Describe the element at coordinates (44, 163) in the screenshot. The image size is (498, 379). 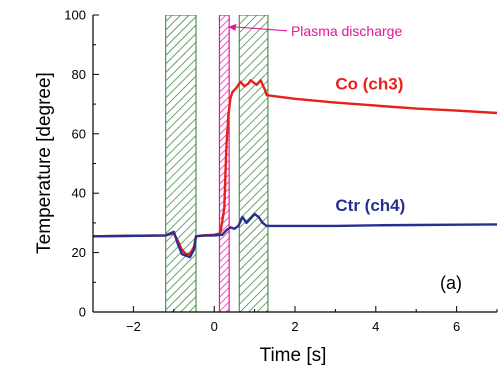
I see `y-axis-title: Temperature [degree]` at that location.